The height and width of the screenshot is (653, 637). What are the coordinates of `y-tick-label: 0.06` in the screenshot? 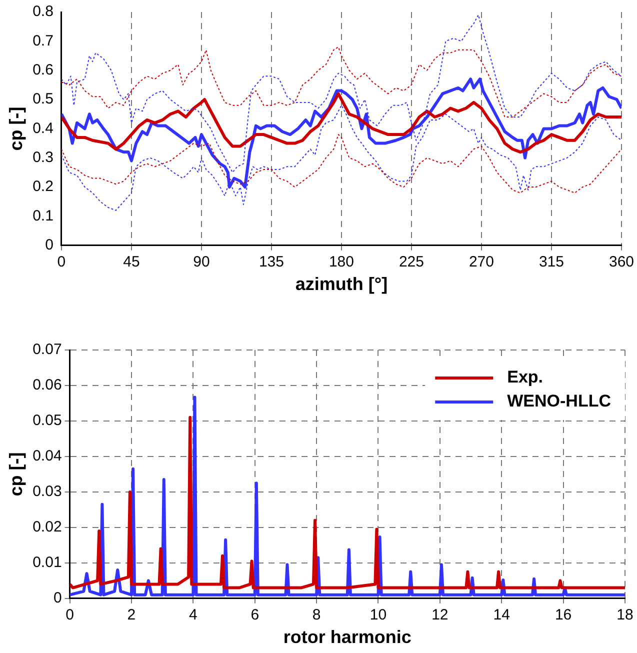 It's located at (47, 385).